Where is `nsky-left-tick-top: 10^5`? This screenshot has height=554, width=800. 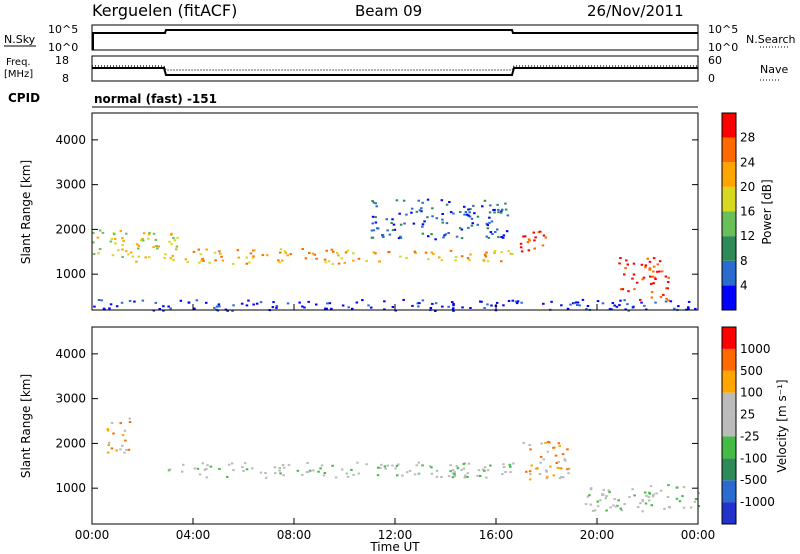
nsky-left-tick-top: 10^5 is located at coordinates (63, 29).